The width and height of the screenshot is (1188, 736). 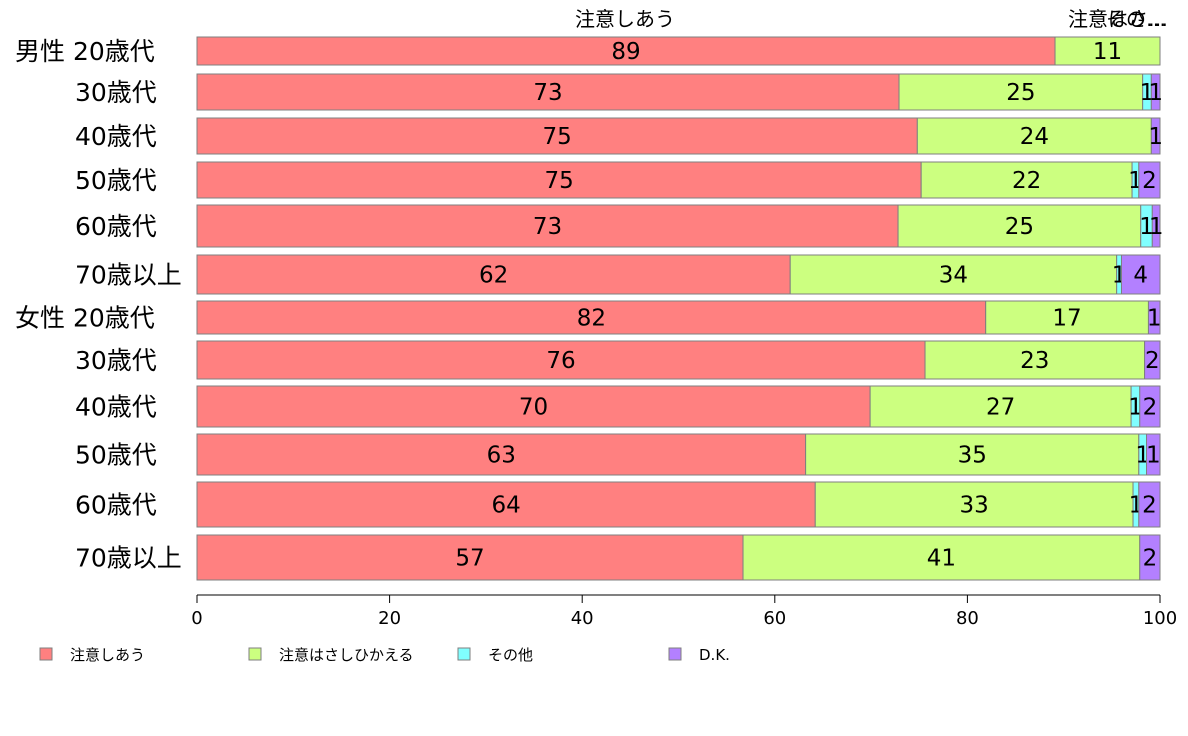 What do you see at coordinates (493, 276) in the screenshot?
I see `data-label: 62` at bounding box center [493, 276].